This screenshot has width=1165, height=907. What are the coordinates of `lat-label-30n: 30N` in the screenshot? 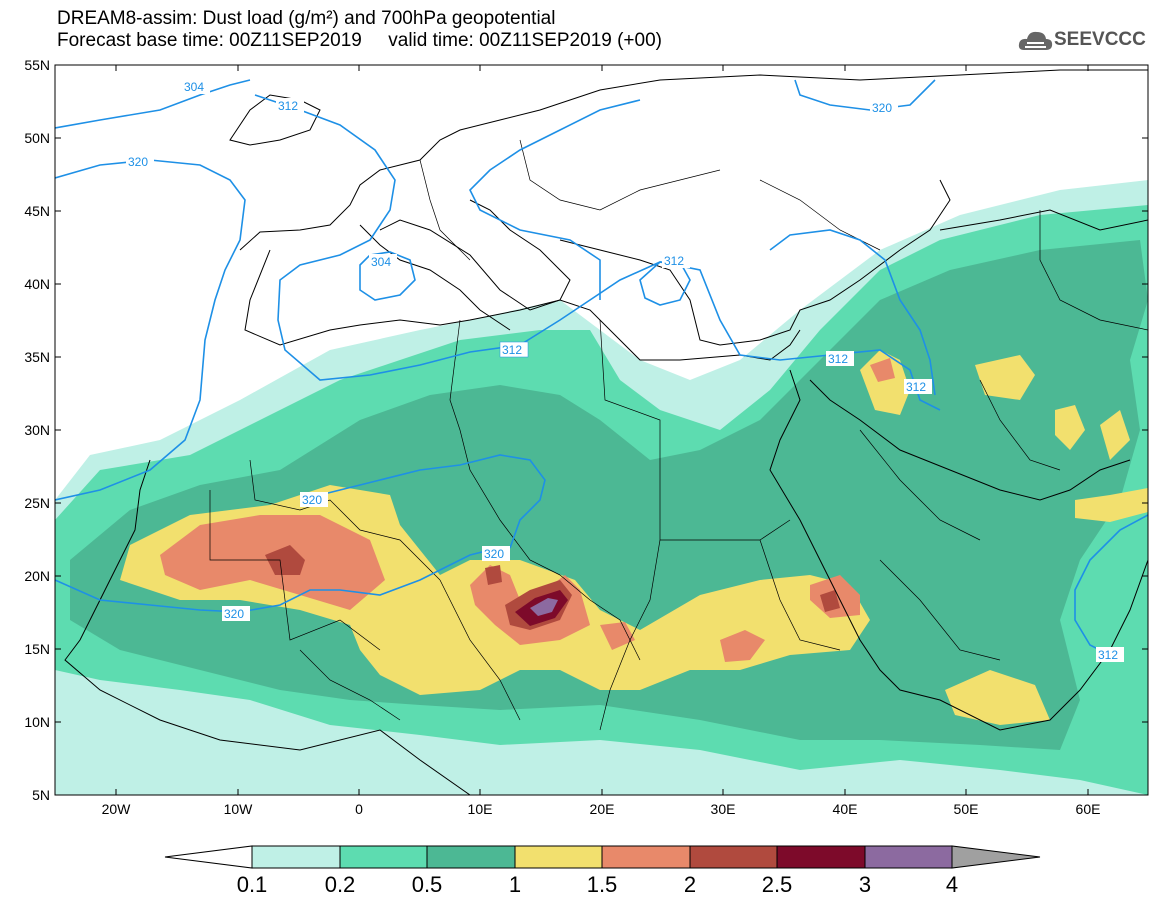 It's located at (37, 430).